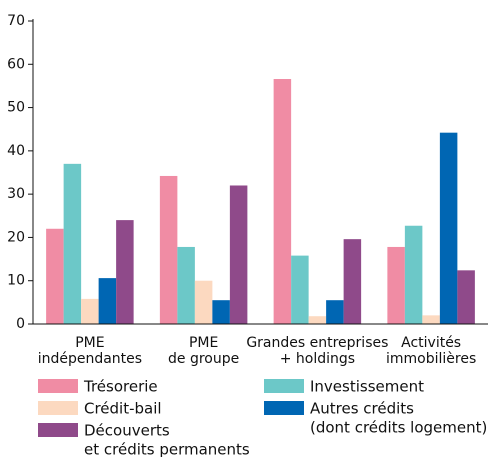 The width and height of the screenshot is (492, 461). I want to click on y-tick-label: 60, so click(16, 64).